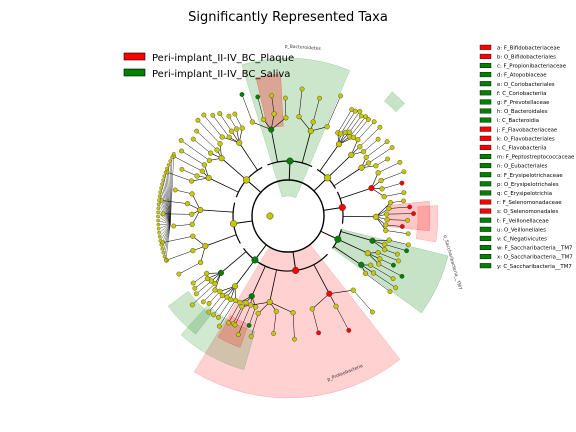 This screenshot has width=576, height=432. I want to click on bifidobacteriales-shade, so click(233, 331).